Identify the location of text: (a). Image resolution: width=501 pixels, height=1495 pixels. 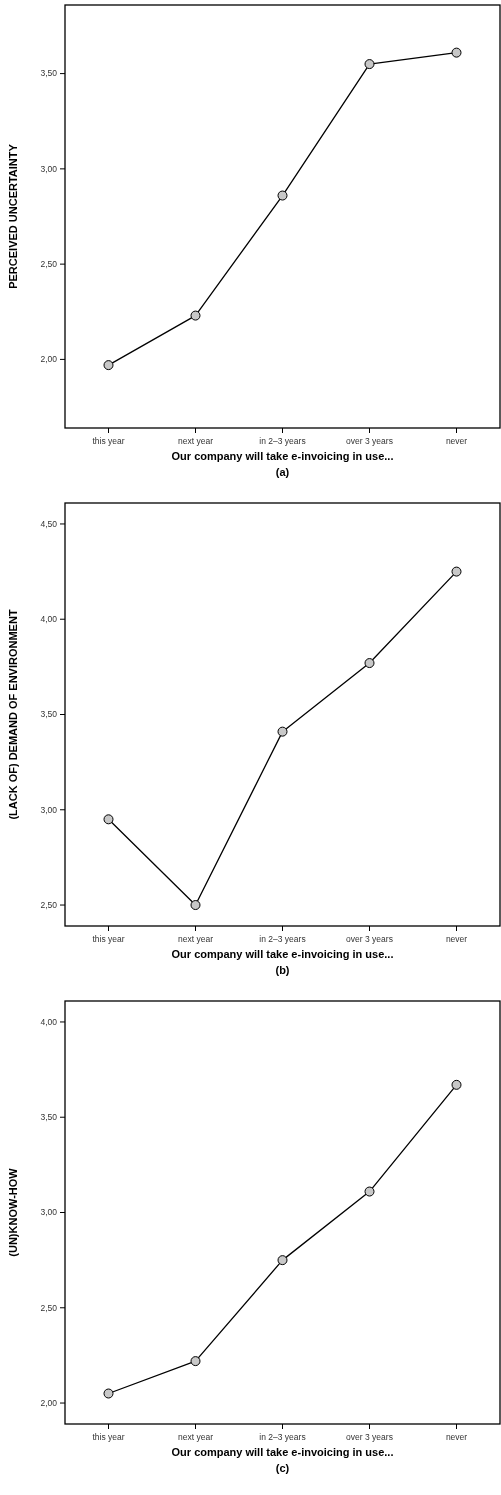
(282, 472).